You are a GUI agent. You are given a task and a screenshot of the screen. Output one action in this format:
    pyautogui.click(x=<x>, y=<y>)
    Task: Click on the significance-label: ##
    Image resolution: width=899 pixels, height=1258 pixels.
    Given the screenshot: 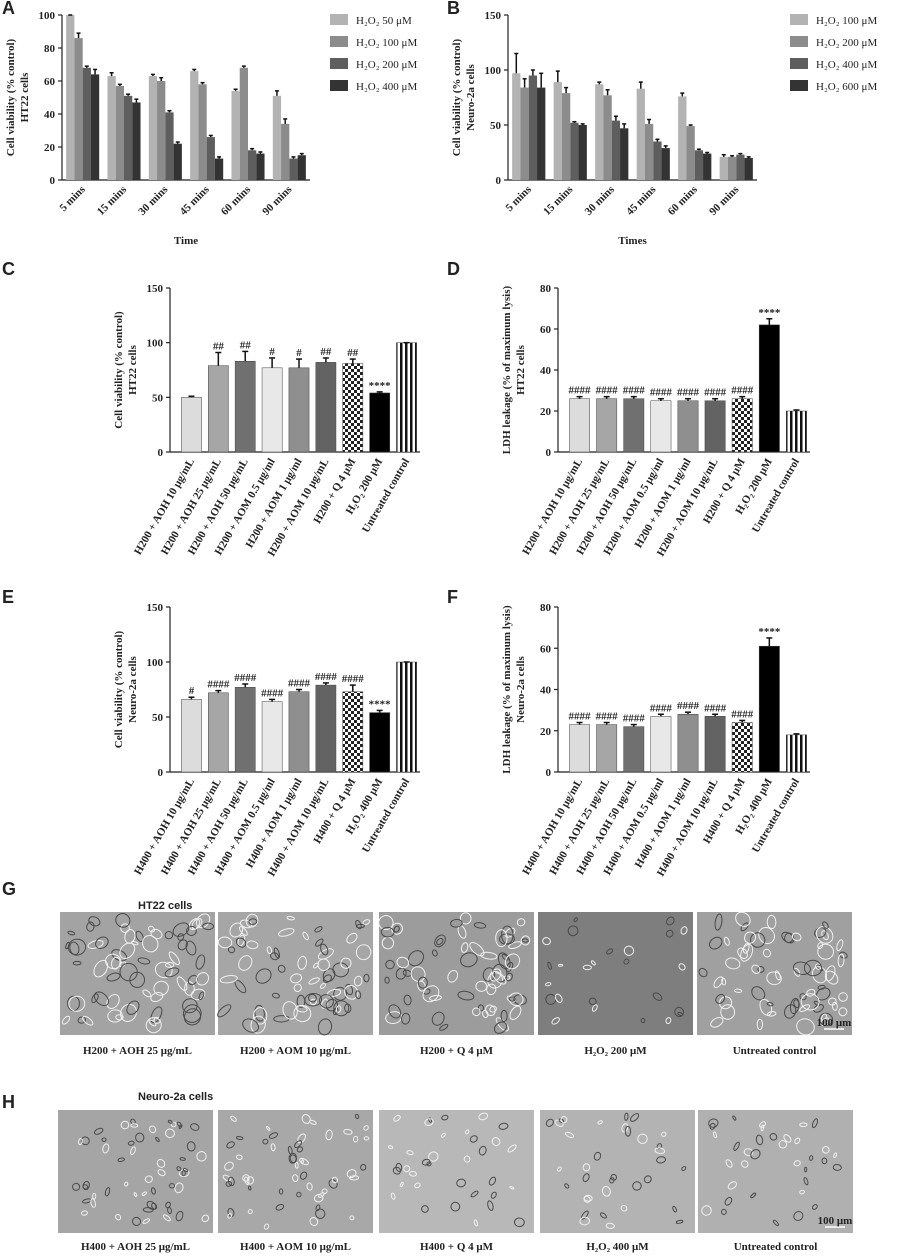 What is the action you would take?
    pyautogui.click(x=353, y=353)
    